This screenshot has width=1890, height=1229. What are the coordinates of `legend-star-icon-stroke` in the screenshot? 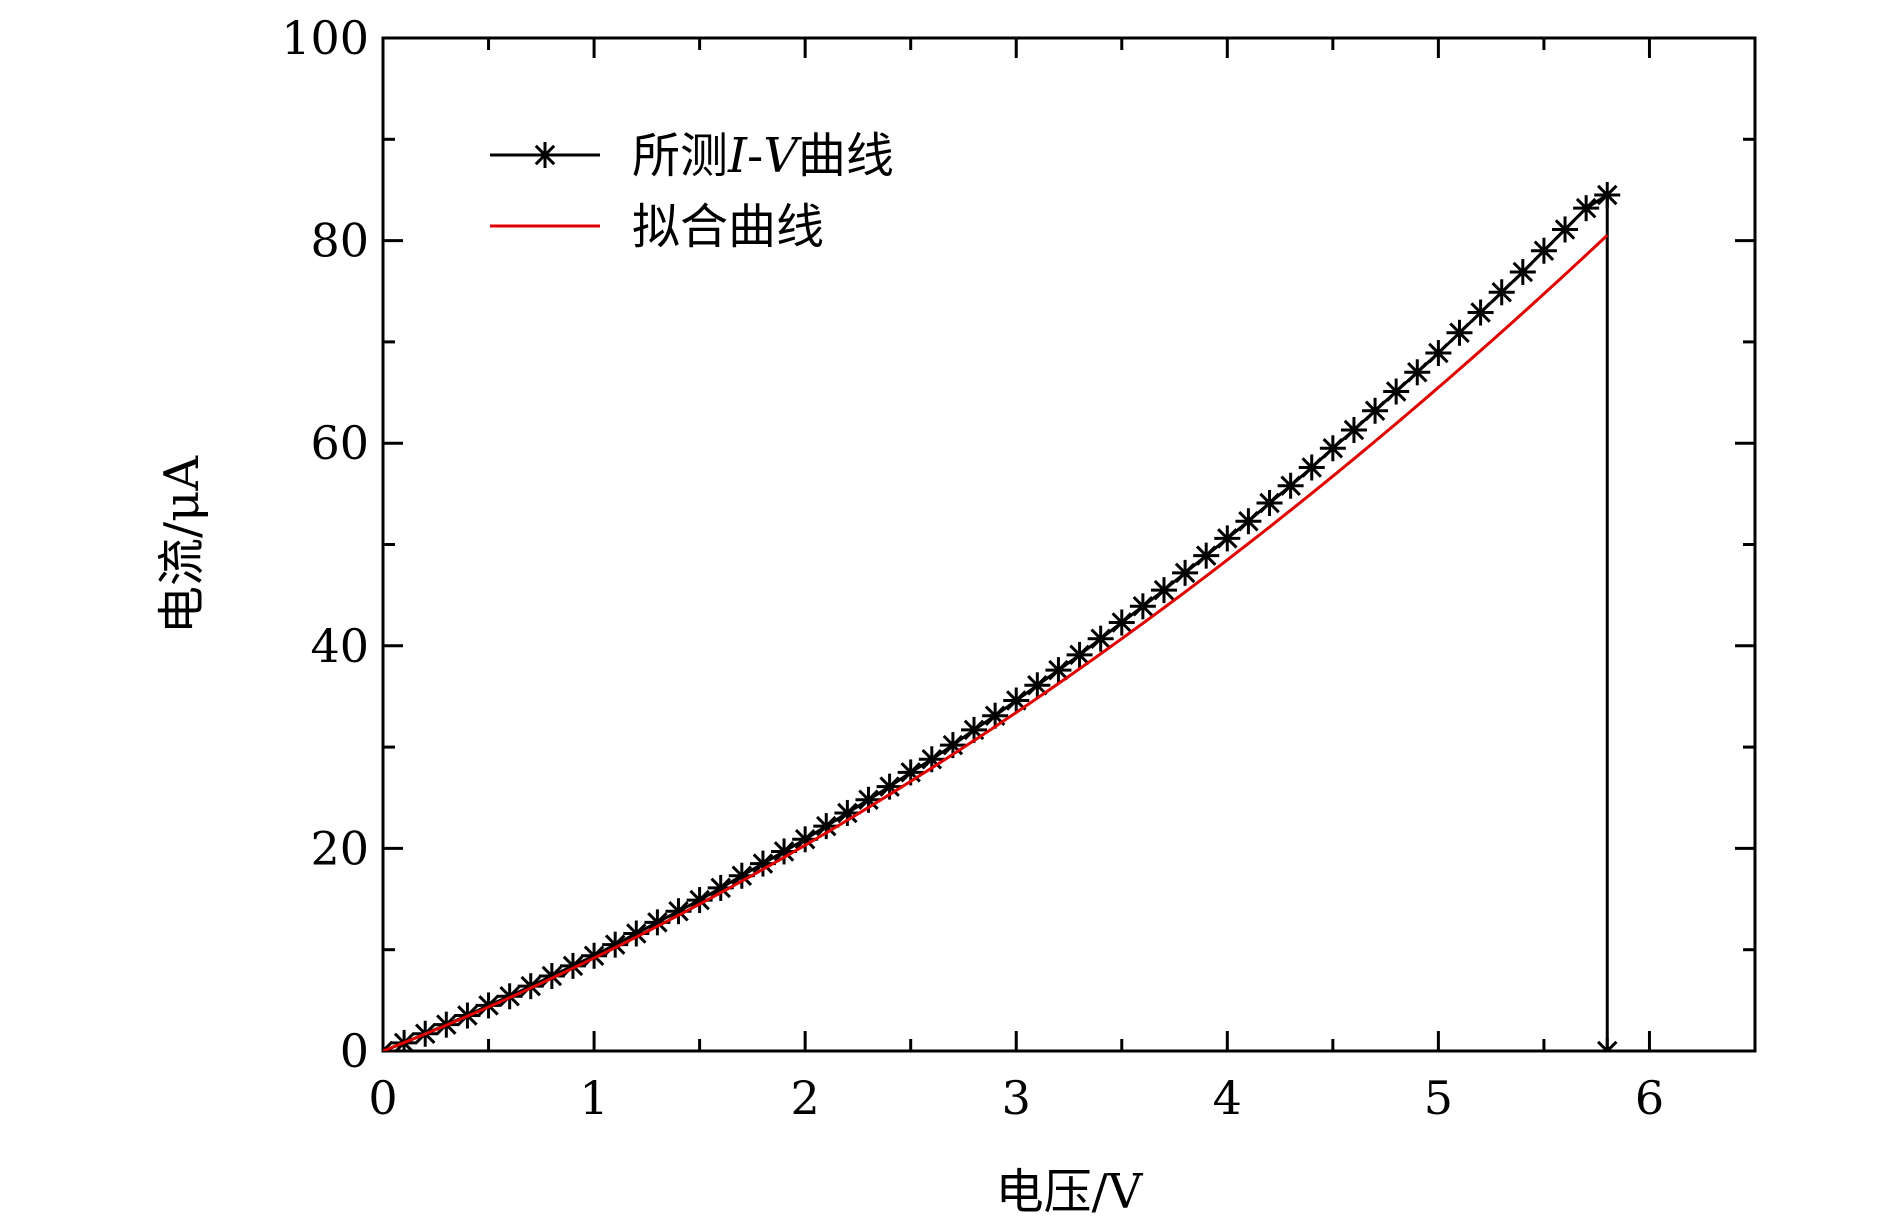 It's located at (545, 155).